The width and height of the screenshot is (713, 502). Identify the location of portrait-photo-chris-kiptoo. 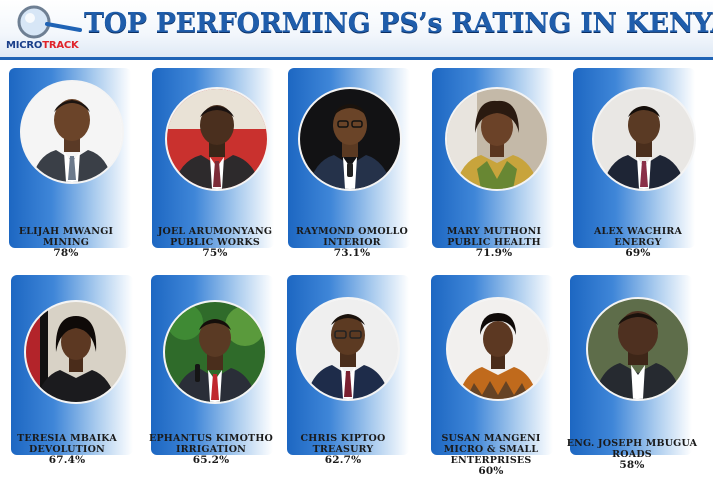
(348, 349).